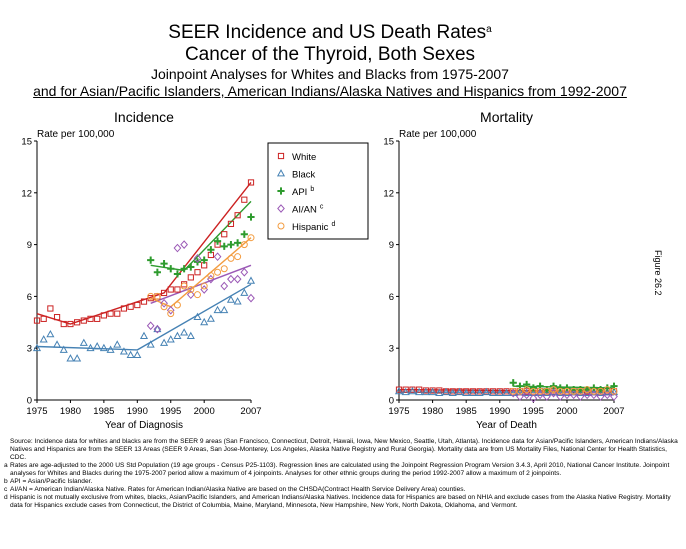 Image resolution: width=686 pixels, height=549 pixels. What do you see at coordinates (506, 425) in the screenshot?
I see `x-axis-label: Year of Death` at bounding box center [506, 425].